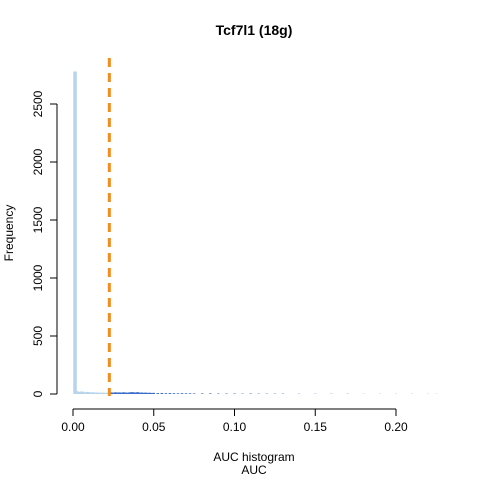  I want to click on x-tick-label: 0.00, so click(73, 427).